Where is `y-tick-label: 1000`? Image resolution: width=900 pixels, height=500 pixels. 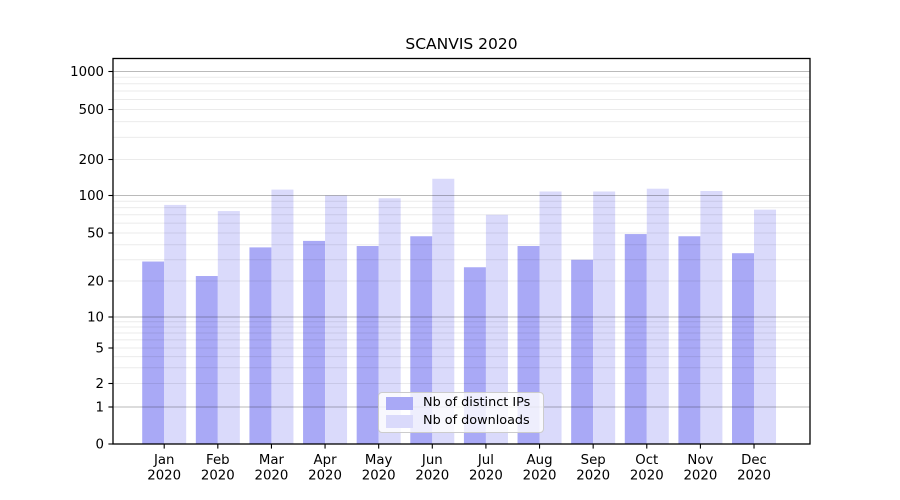
y-tick-label: 1000 is located at coordinates (87, 72).